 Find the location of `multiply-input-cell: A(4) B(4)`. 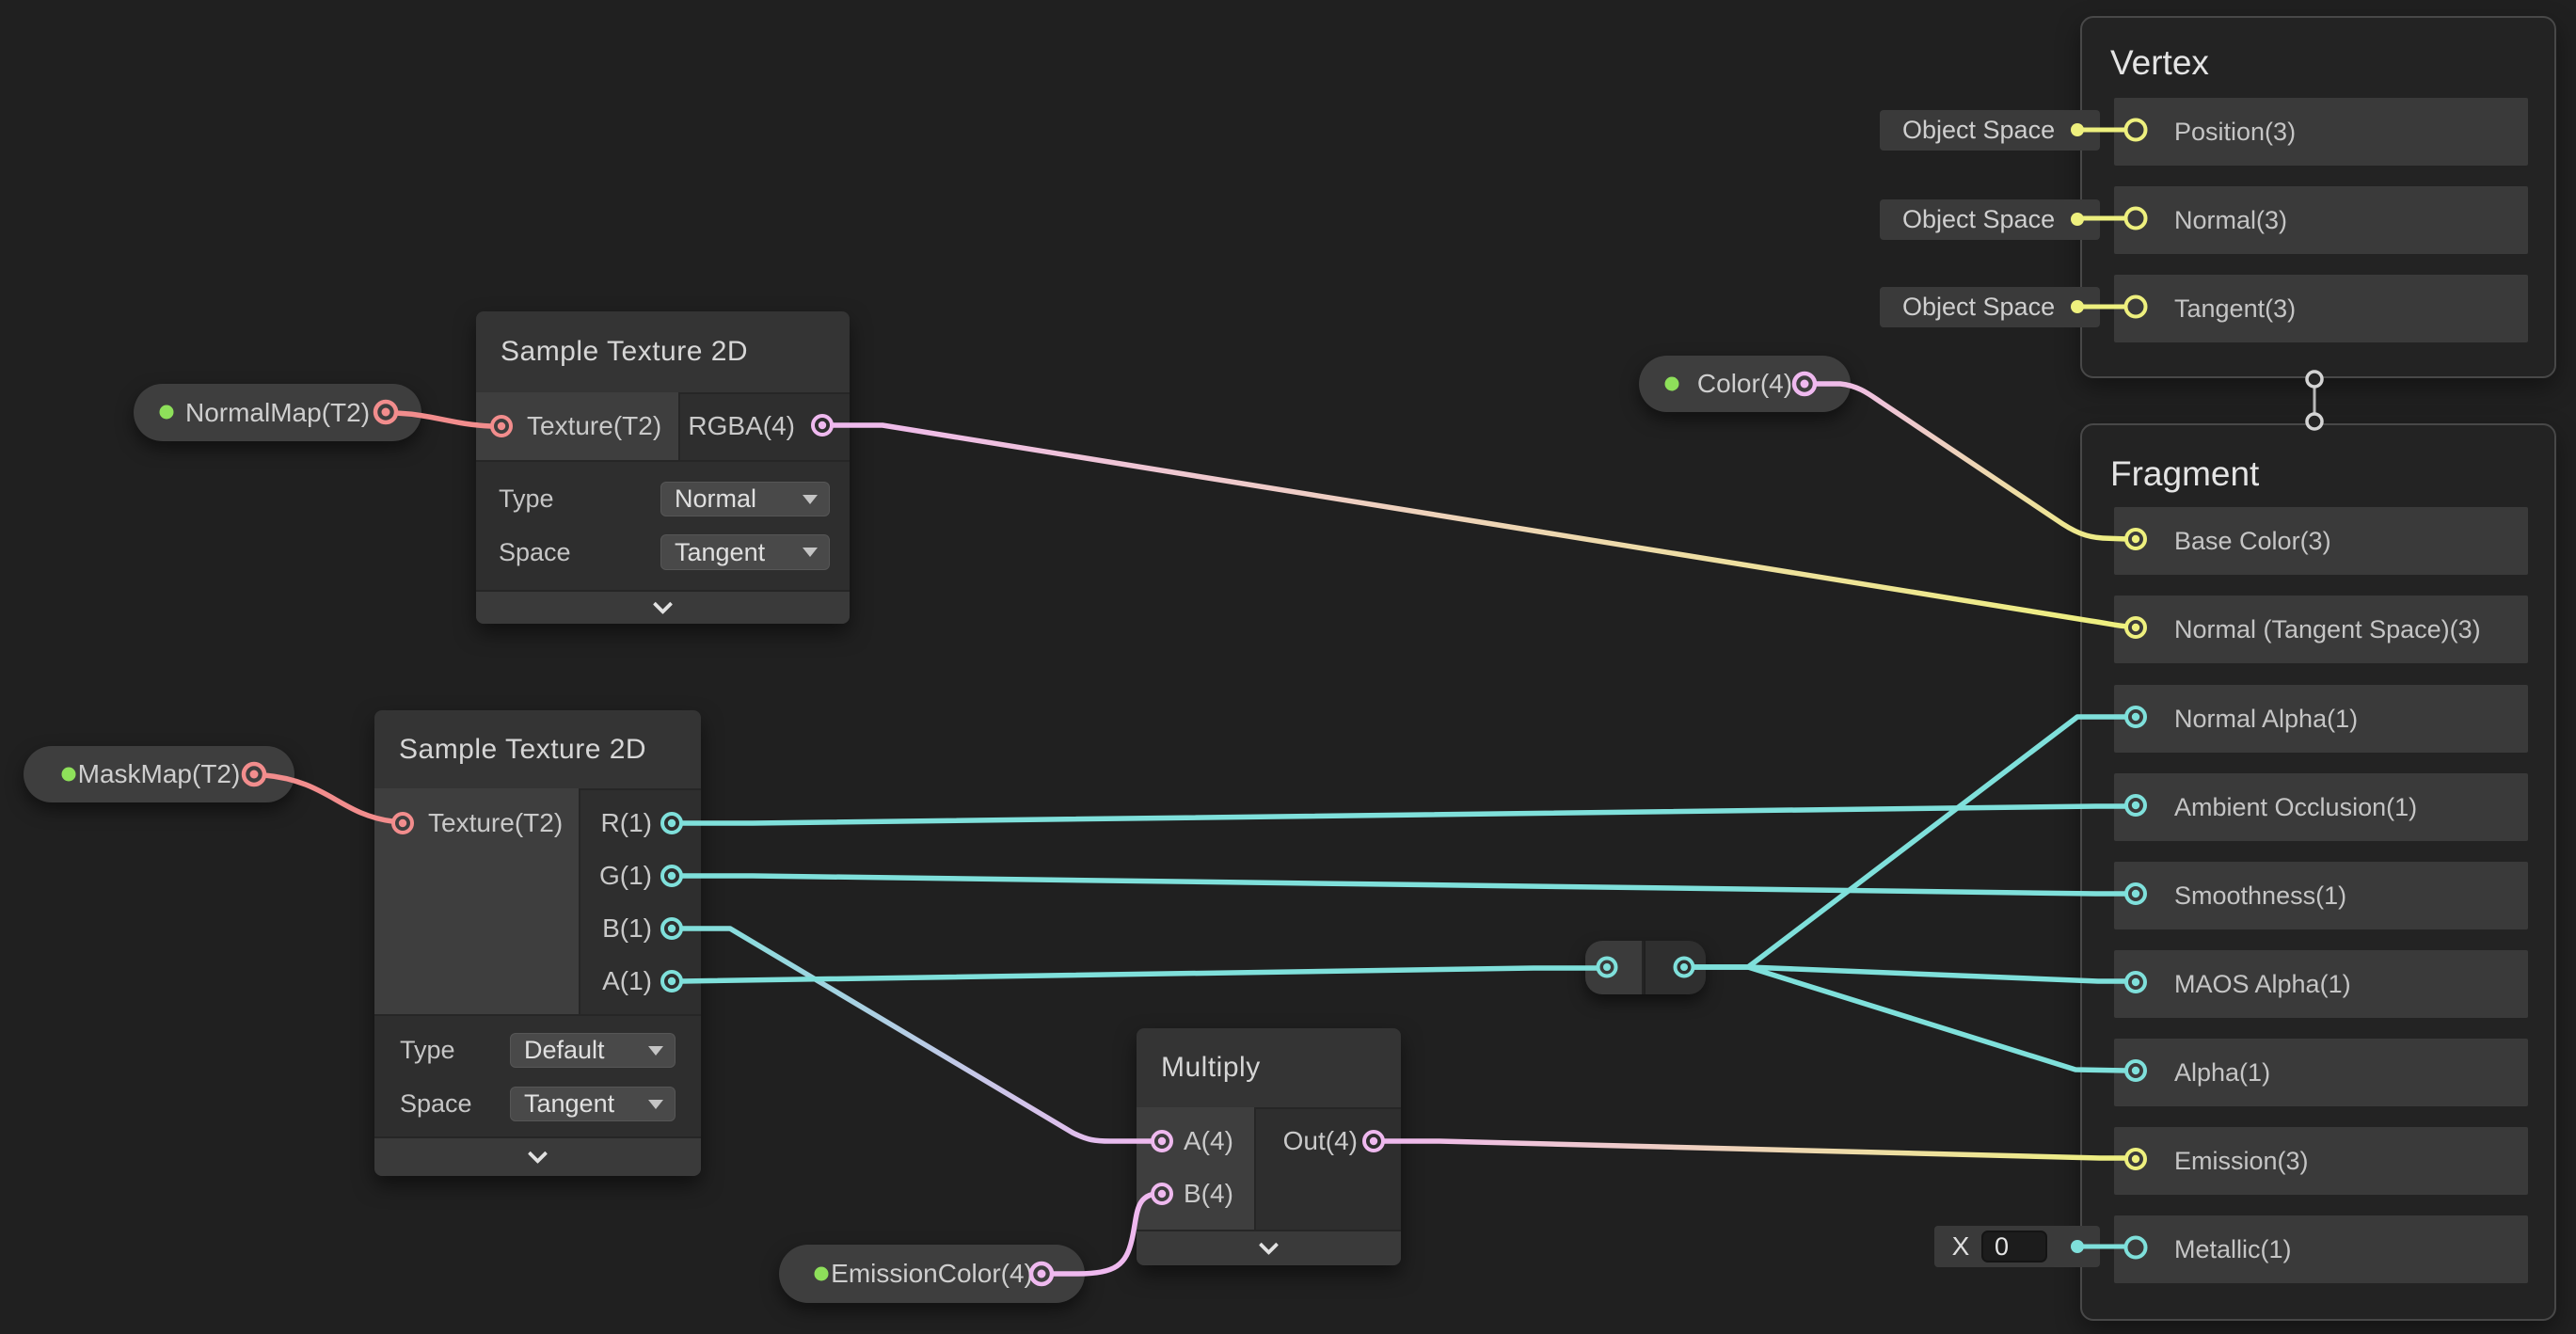

multiply-input-cell: A(4) B(4) is located at coordinates (1196, 1168).